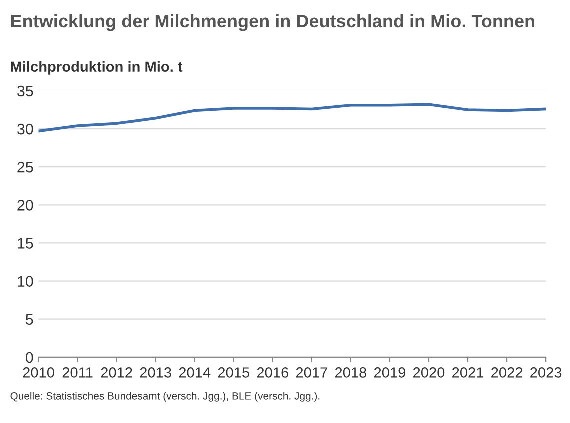  Describe the element at coordinates (507, 373) in the screenshot. I see `x-tick-label: 2022` at that location.